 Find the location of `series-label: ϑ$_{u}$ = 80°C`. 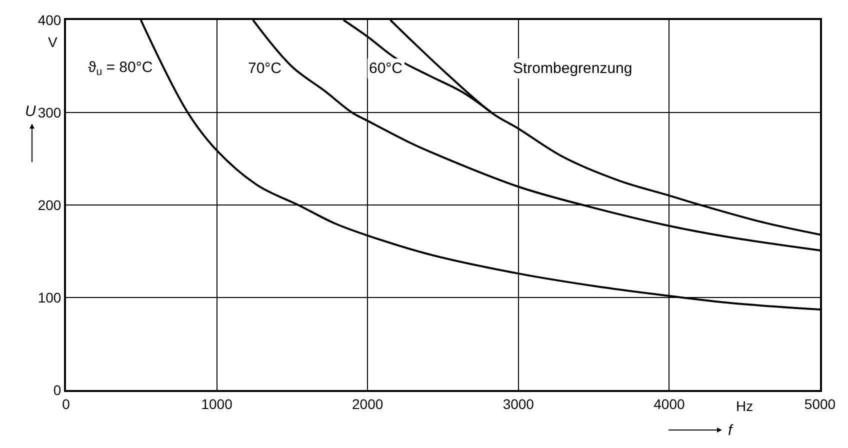

series-label: ϑ$_{u}$ = 80°C is located at coordinates (120, 68).